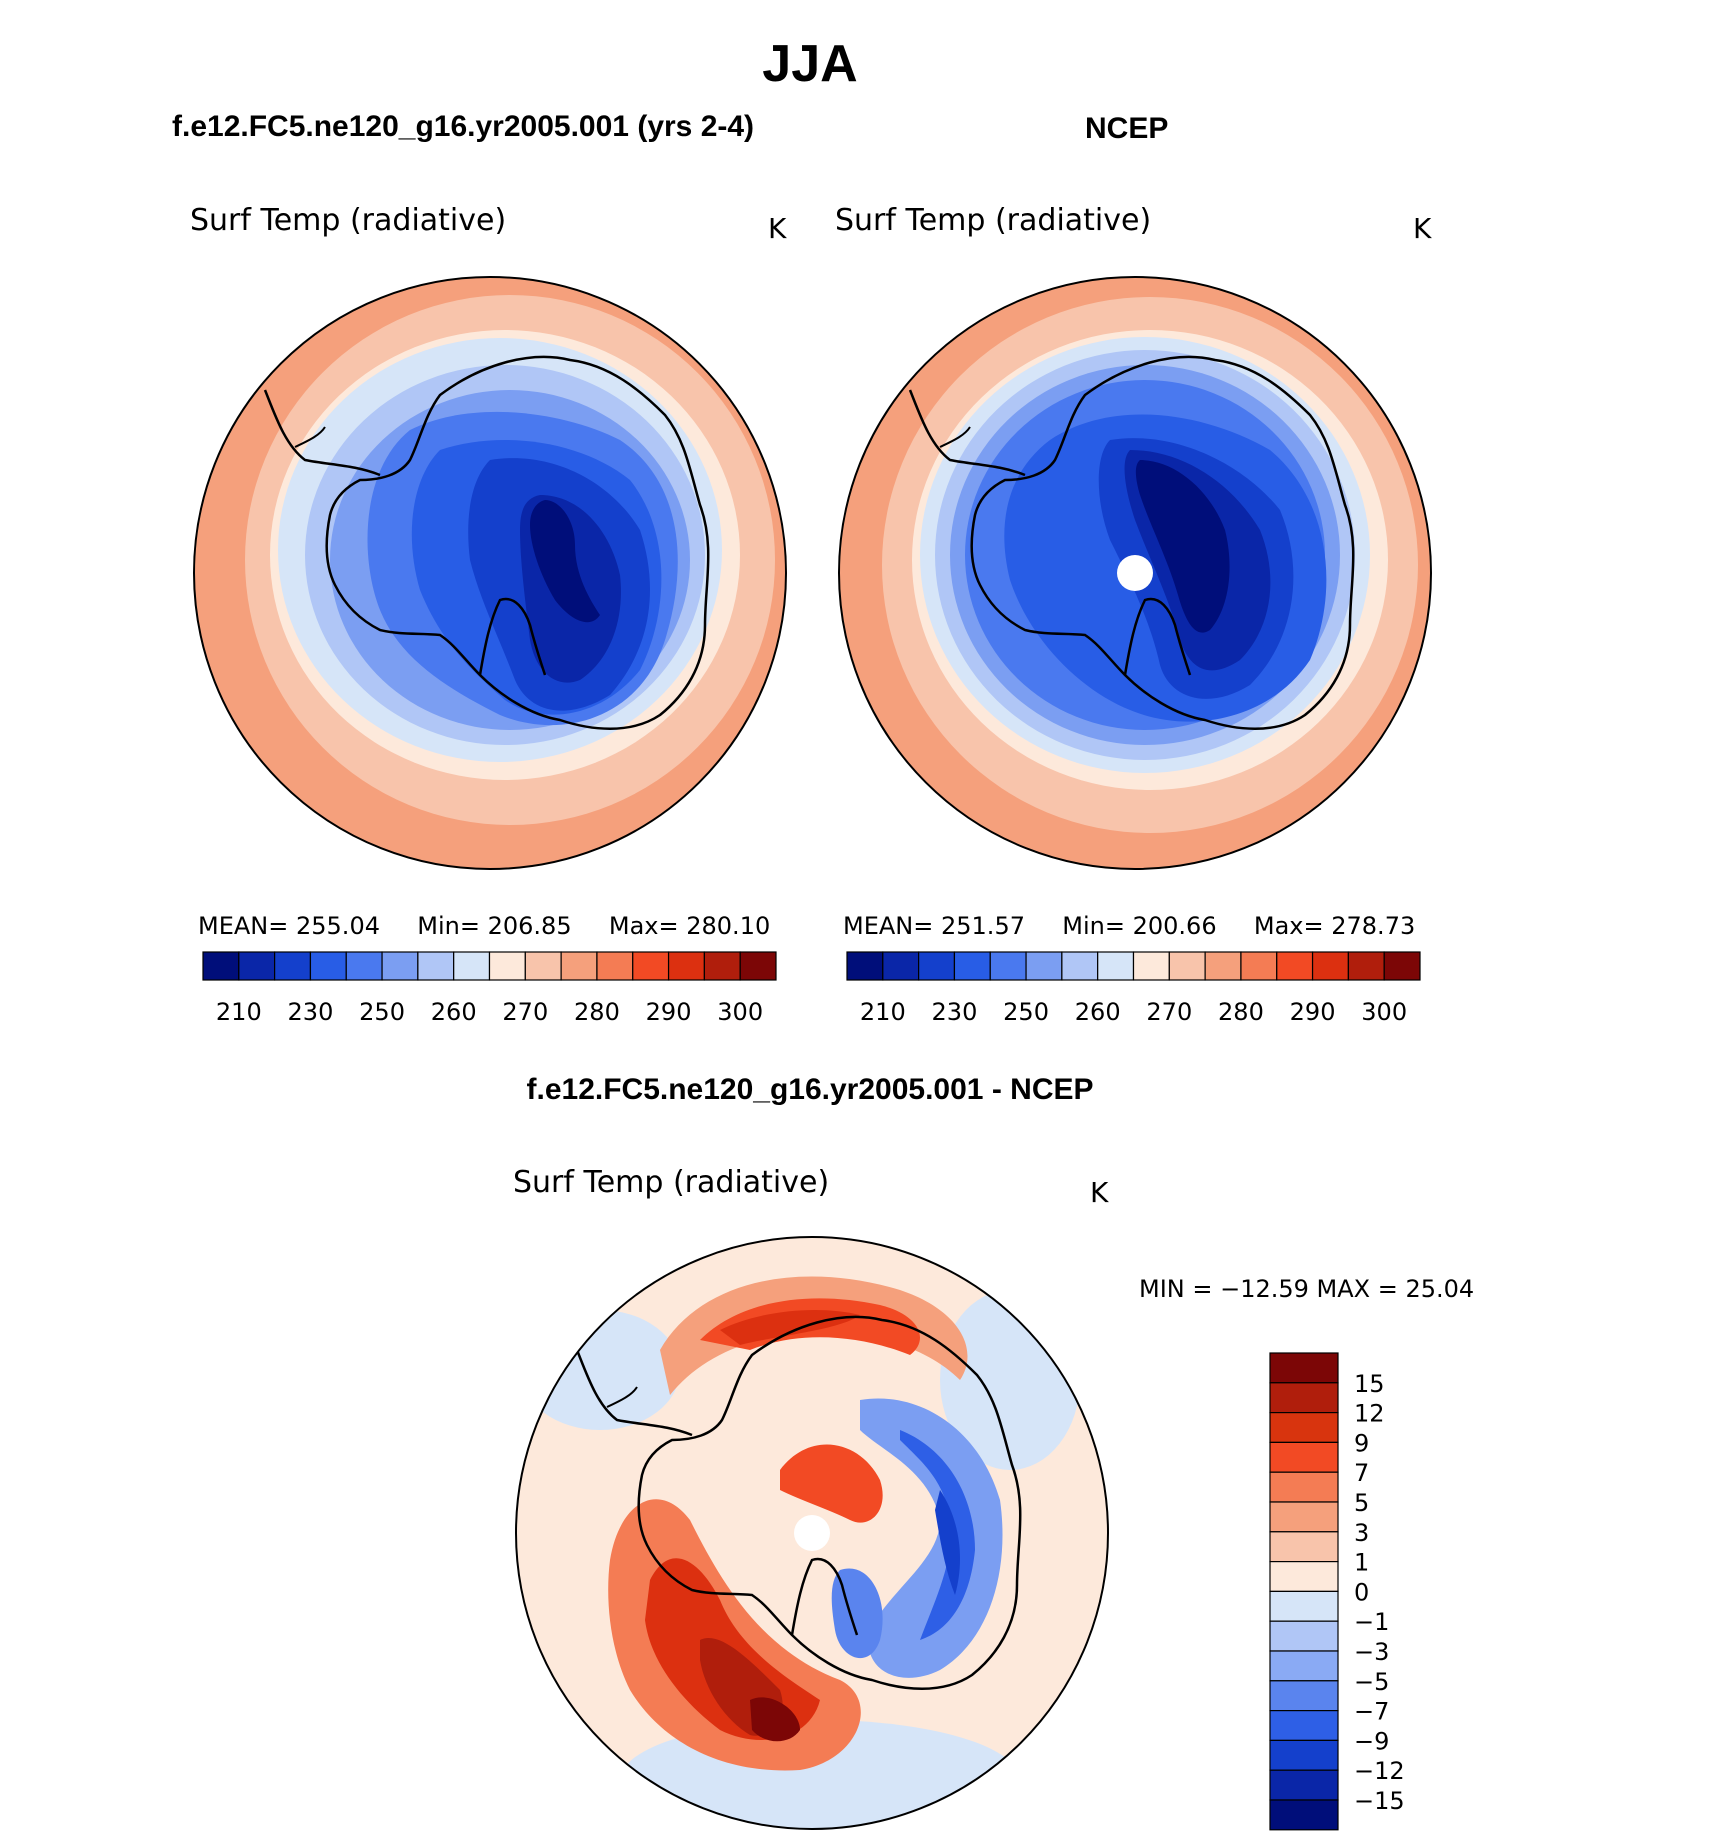 This screenshot has width=1710, height=1840. I want to click on obs-colorbar-tick-label: 290, so click(1313, 1012).